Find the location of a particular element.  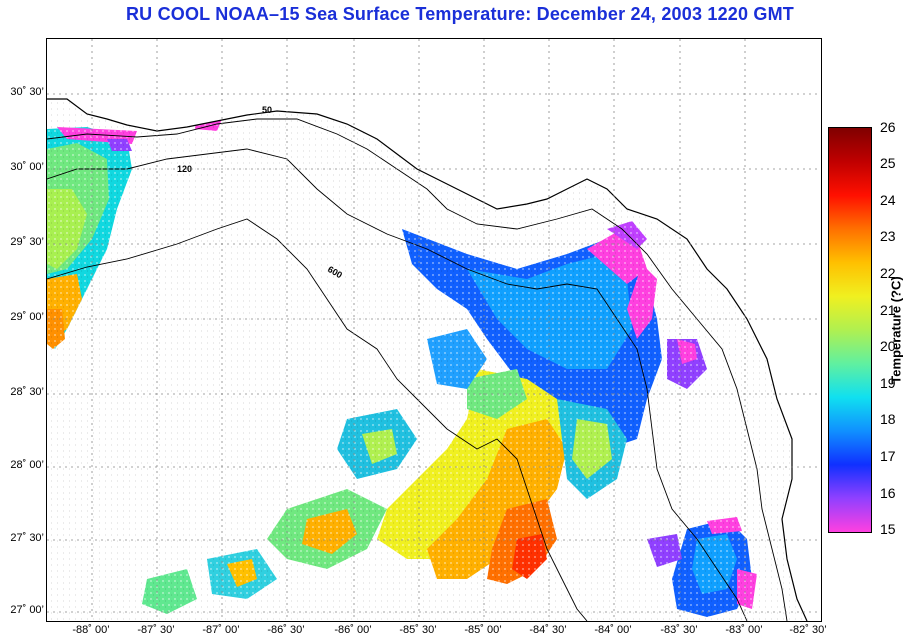

lat-label-28-30: 28˚ 30’ is located at coordinates (27, 392).